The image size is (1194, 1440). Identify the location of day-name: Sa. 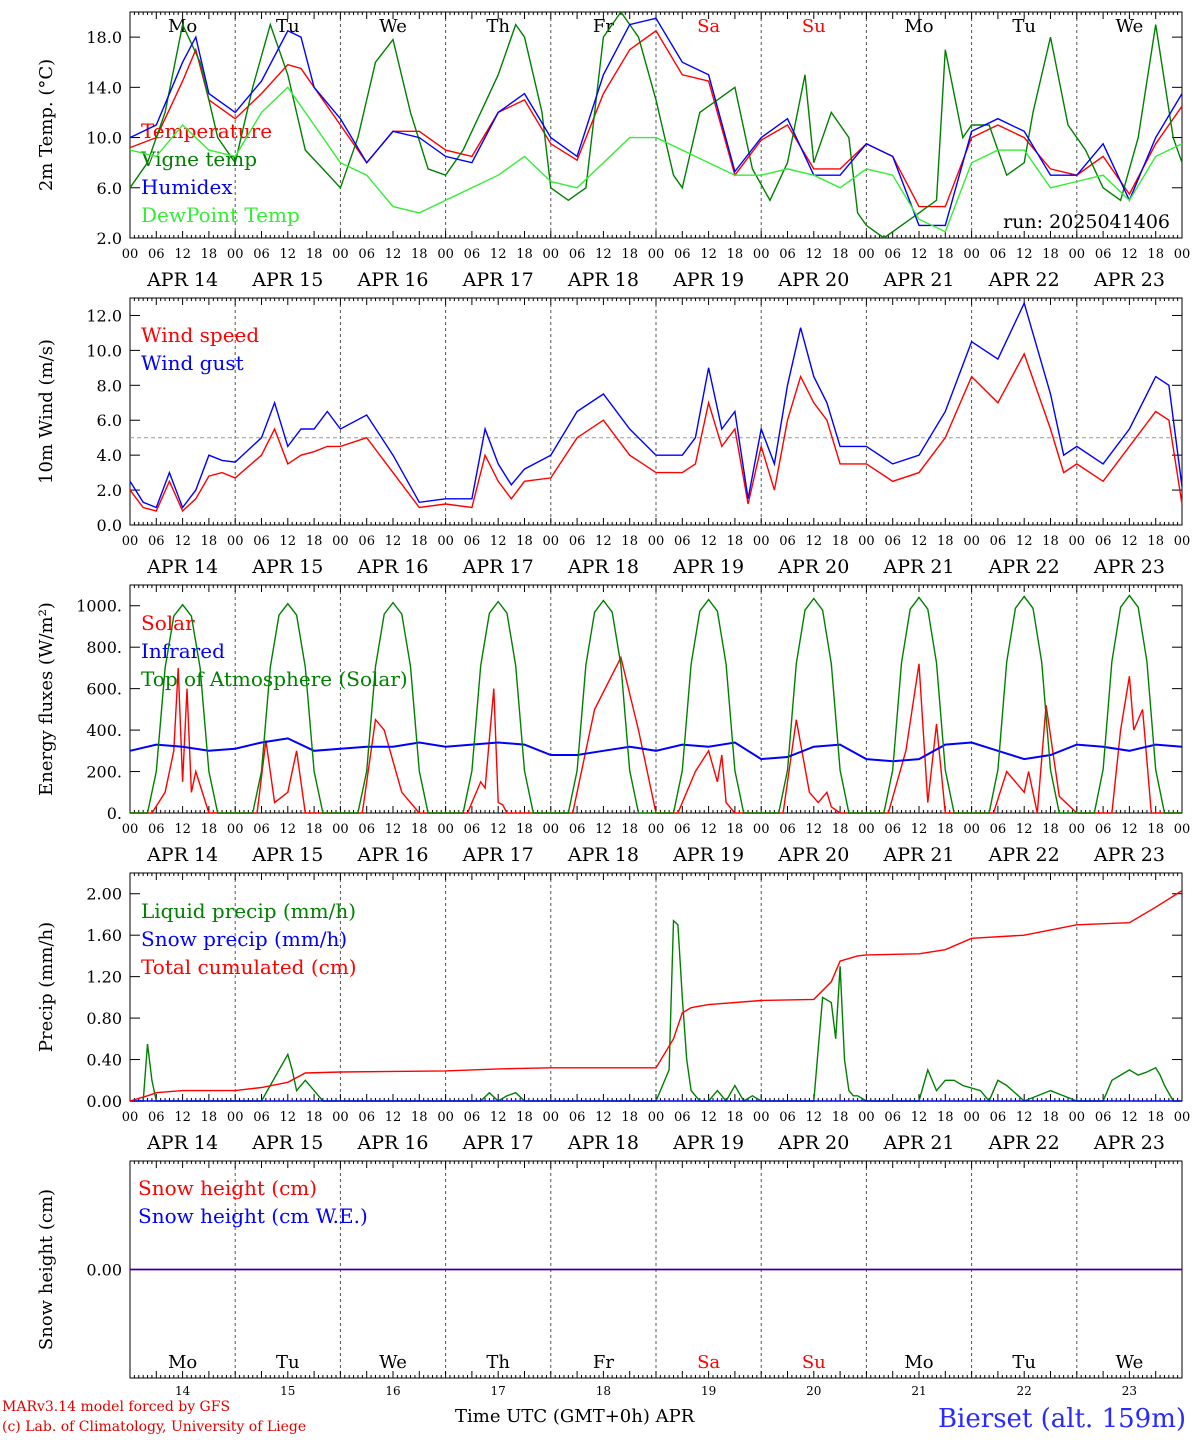
(708, 1362).